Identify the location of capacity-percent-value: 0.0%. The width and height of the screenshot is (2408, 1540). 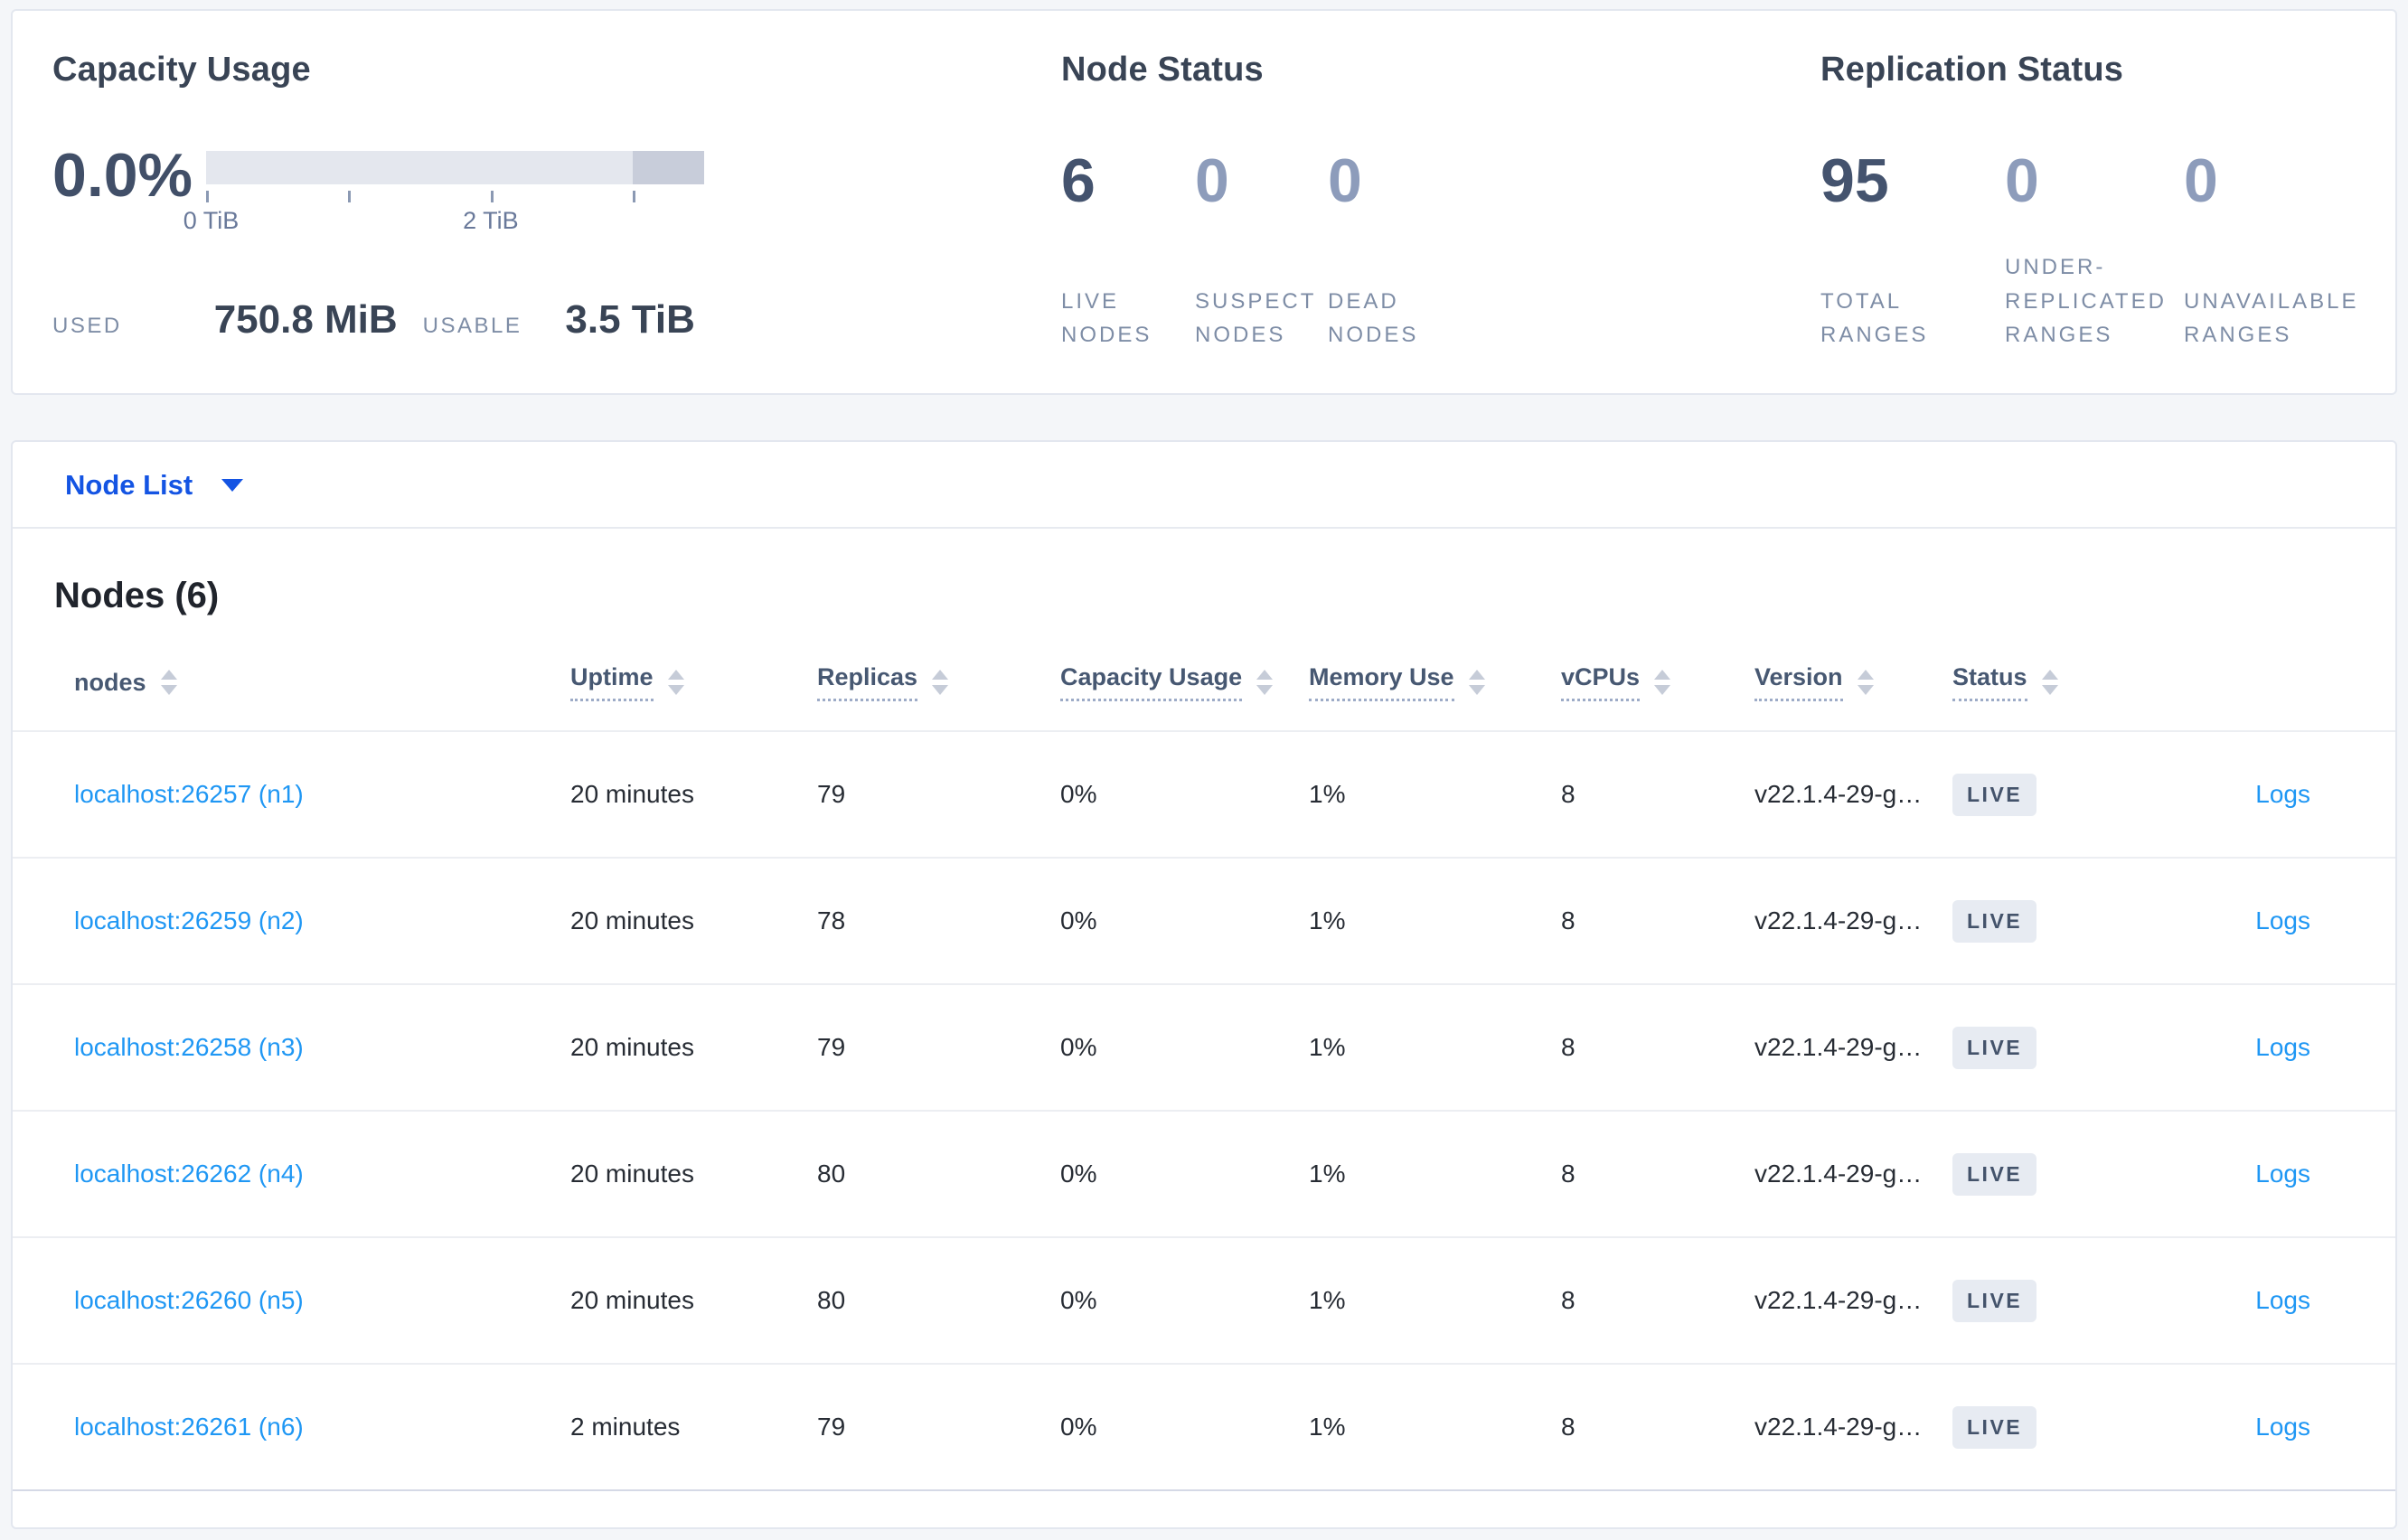
(122, 175).